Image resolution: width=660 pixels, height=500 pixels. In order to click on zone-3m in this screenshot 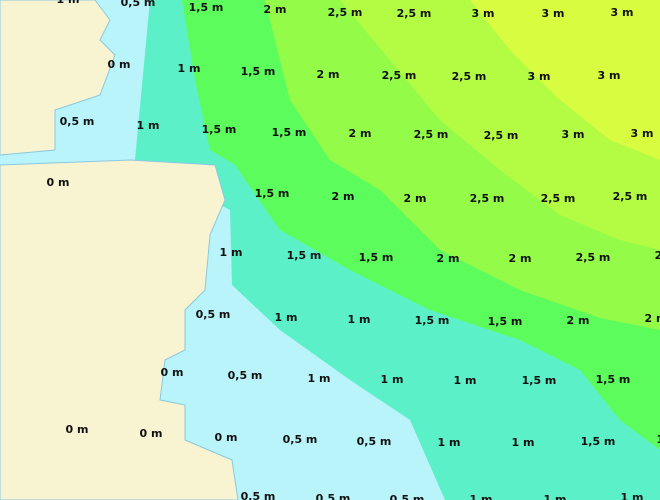, I will do `click(565, 80)`.